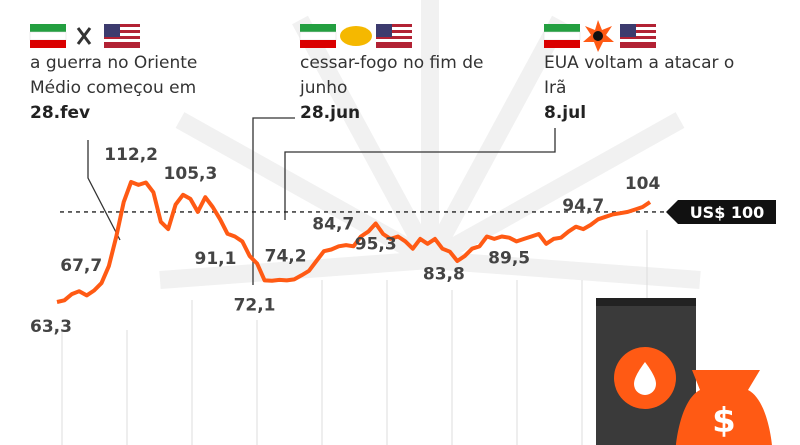 Image resolution: width=800 pixels, height=445 pixels. Describe the element at coordinates (391, 63) in the screenshot. I see `annotation-text: cessar-fogo no fim de` at that location.